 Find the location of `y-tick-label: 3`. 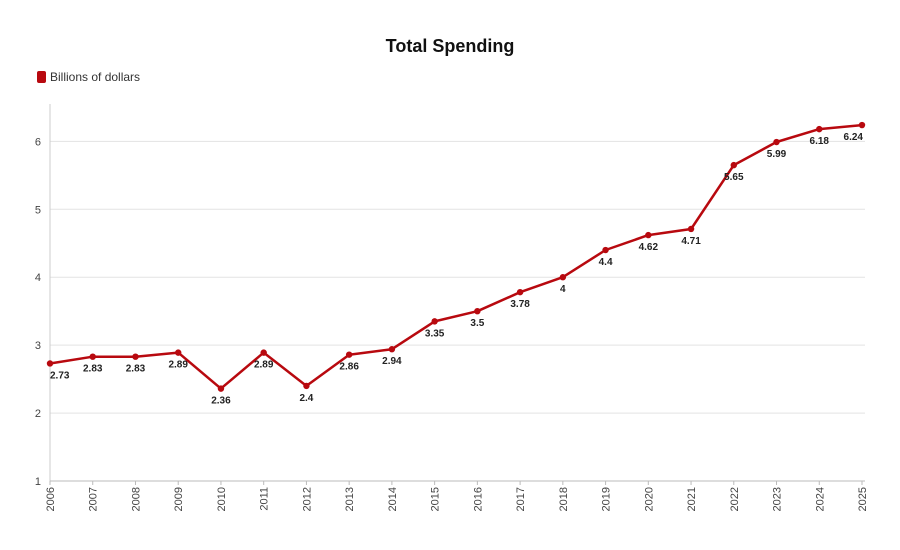

y-tick-label: 3 is located at coordinates (38, 346).